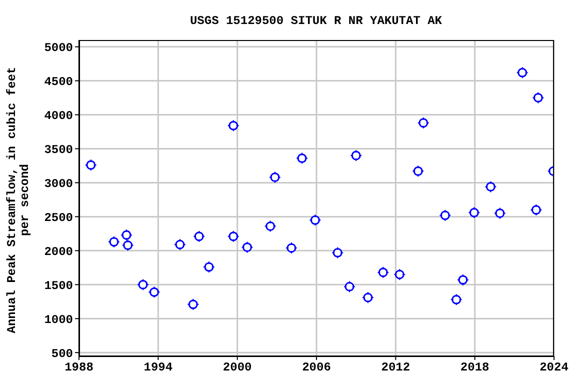 This screenshot has height=384, width=576. Describe the element at coordinates (58, 48) in the screenshot. I see `y-tick-label: 5000` at that location.